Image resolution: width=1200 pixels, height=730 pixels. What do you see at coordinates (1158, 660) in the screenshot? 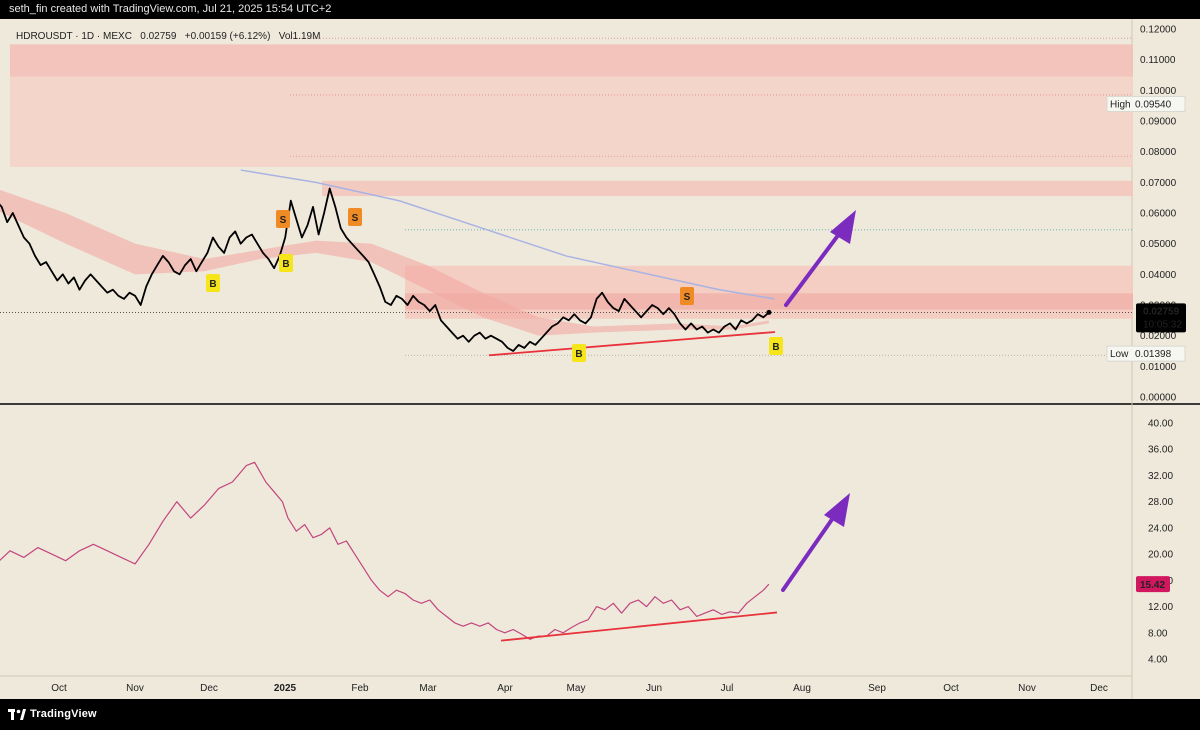
I see `indicator-tick-label: 4.00` at bounding box center [1158, 660].